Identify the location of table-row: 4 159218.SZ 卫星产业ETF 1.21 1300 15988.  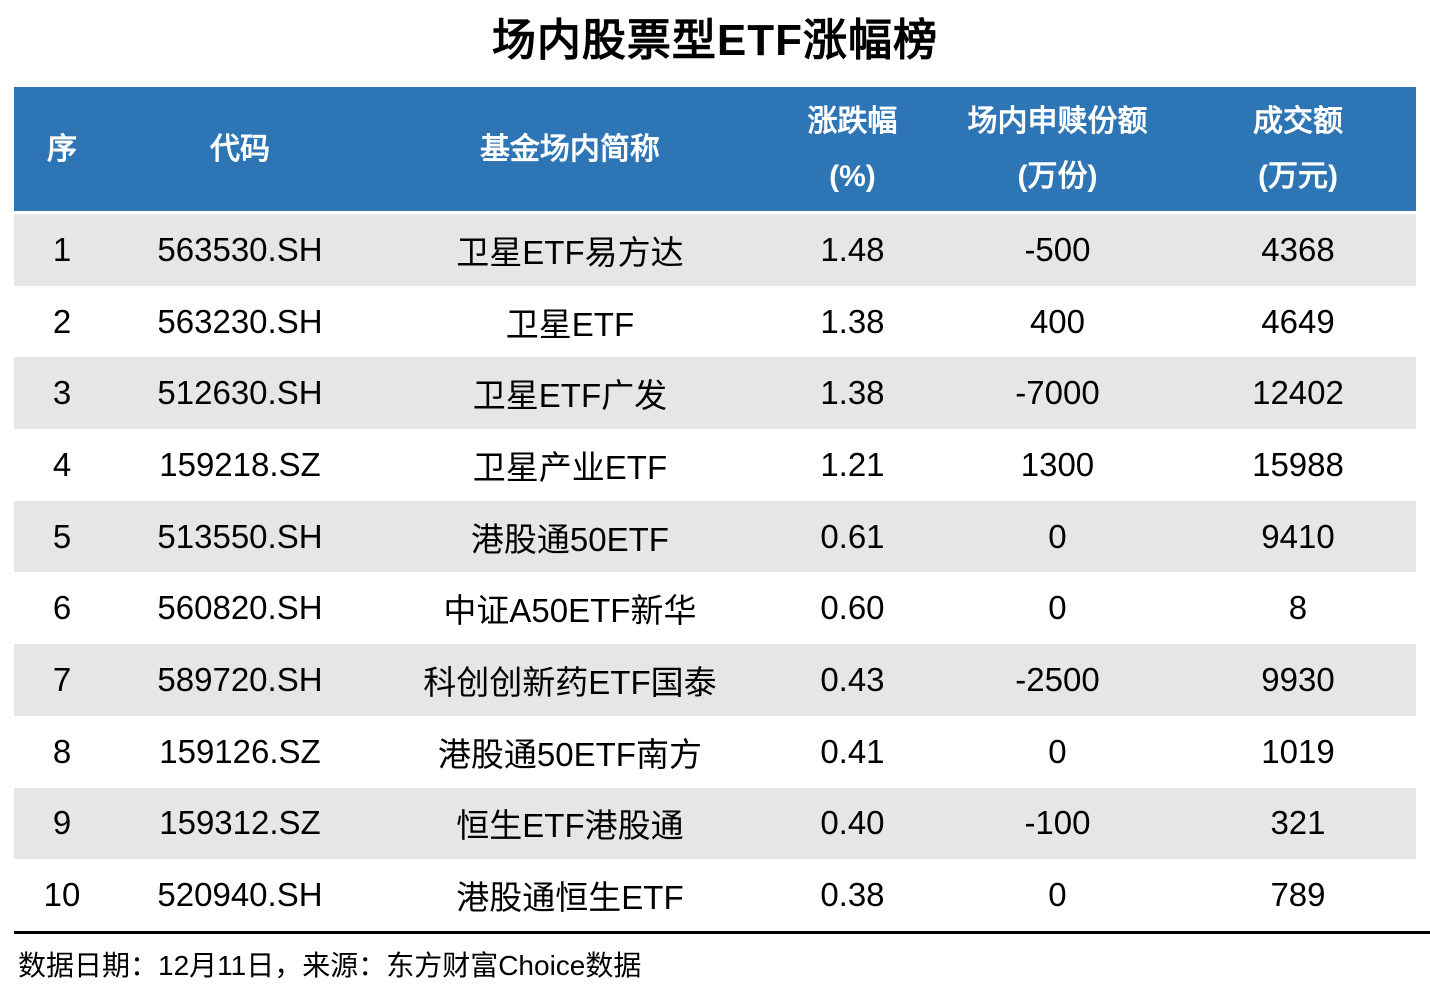
(715, 465).